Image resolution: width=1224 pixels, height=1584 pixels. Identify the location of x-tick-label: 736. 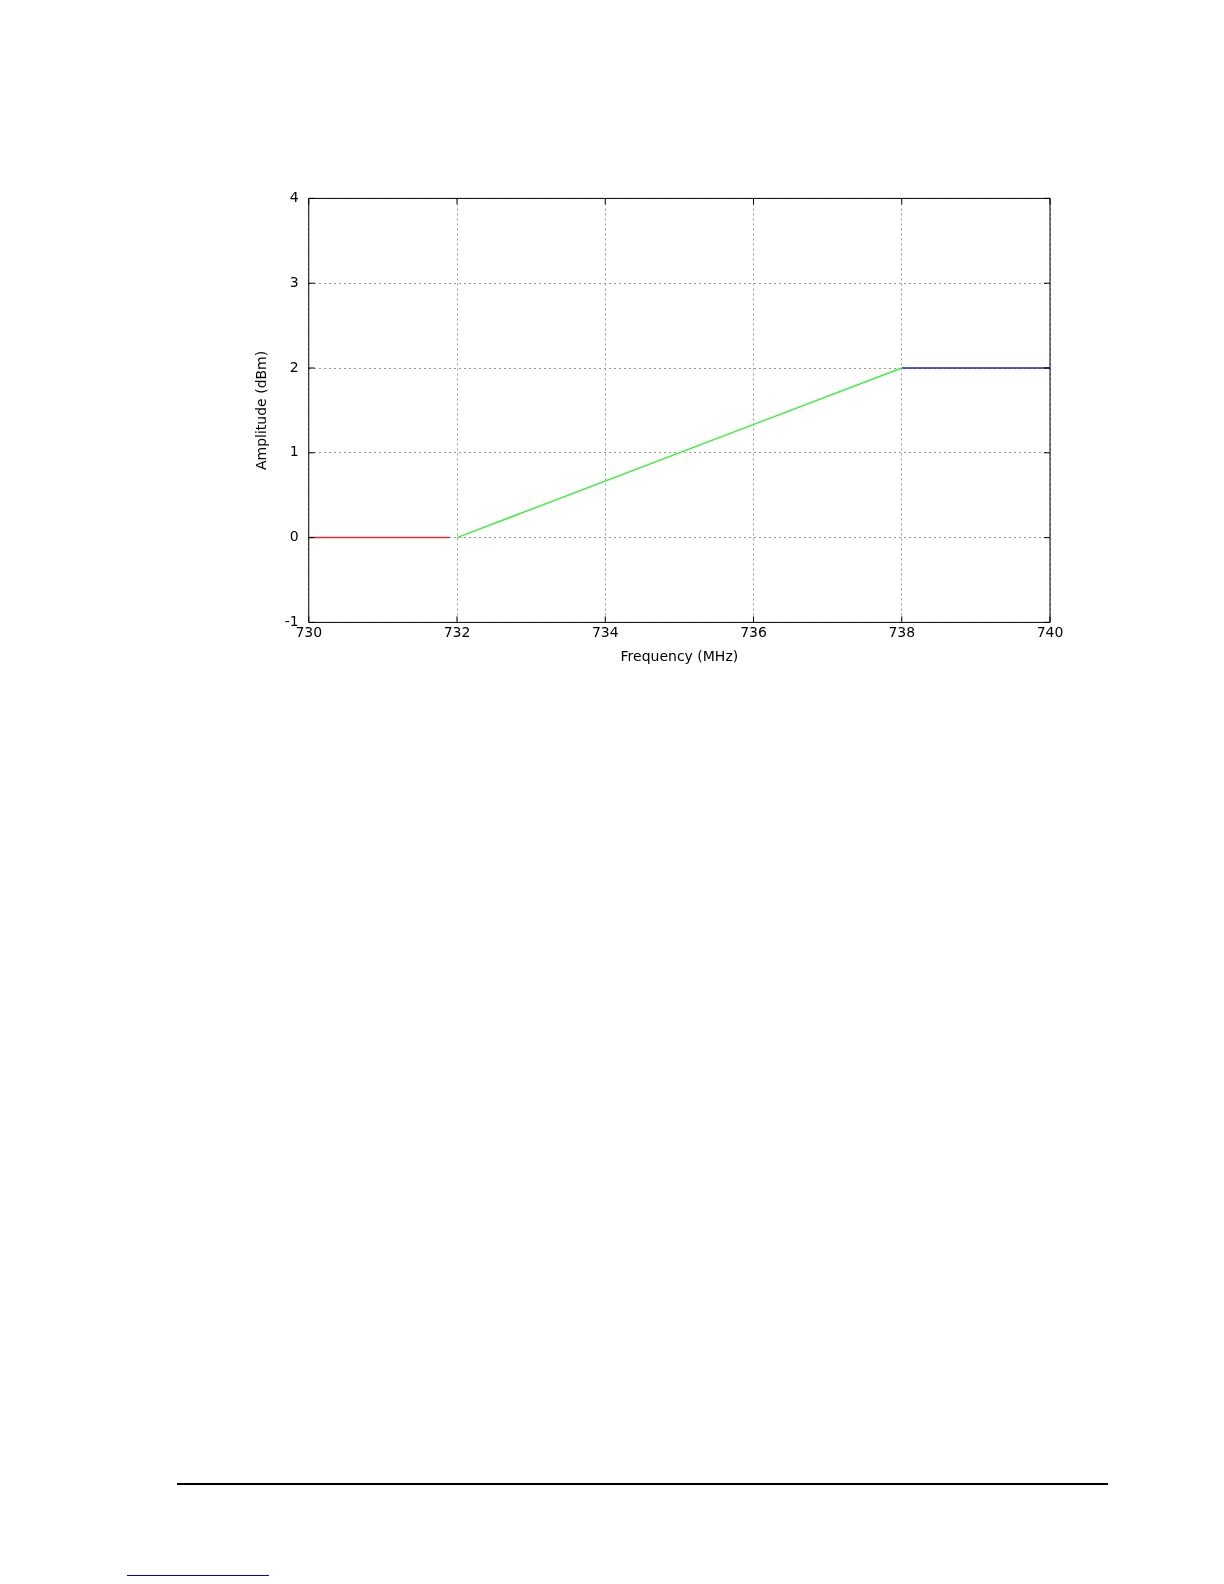
(753, 632).